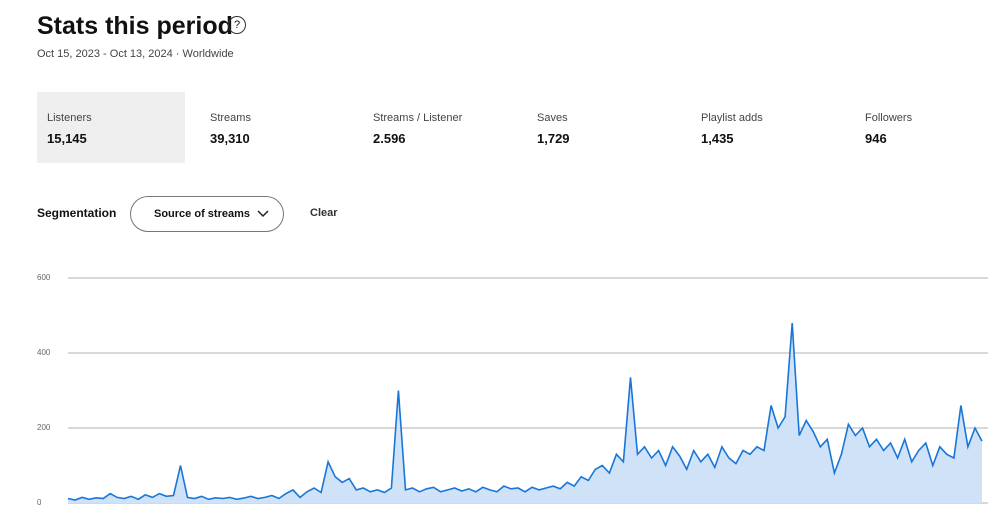 This screenshot has width=1000, height=510. Describe the element at coordinates (876, 138) in the screenshot. I see `stat-value: 946` at that location.